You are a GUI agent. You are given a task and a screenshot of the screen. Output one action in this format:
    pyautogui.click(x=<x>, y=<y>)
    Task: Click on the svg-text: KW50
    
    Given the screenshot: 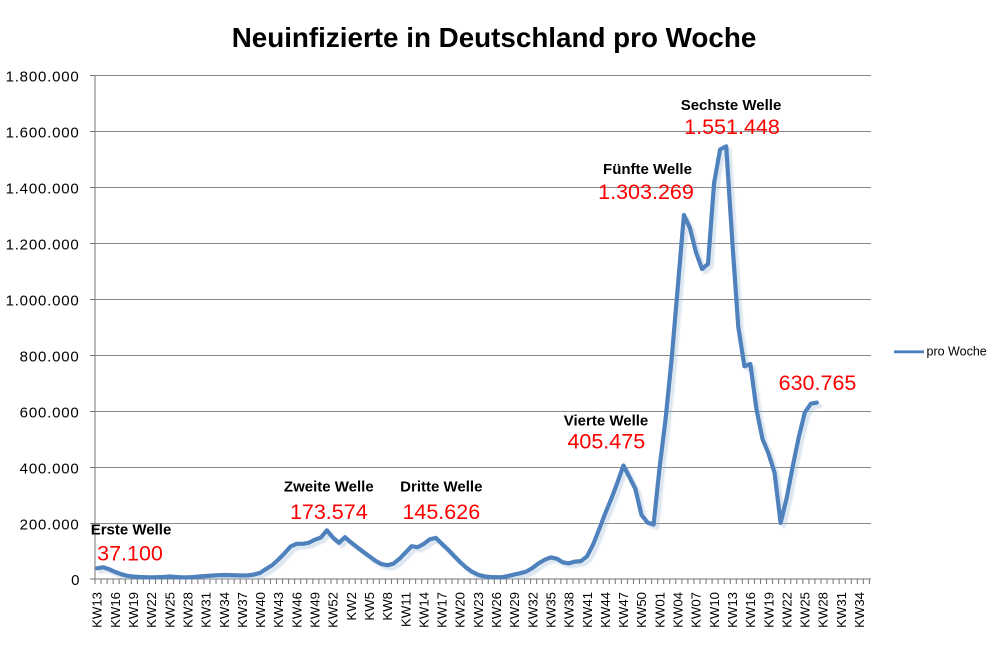 What is the action you would take?
    pyautogui.click(x=641, y=610)
    